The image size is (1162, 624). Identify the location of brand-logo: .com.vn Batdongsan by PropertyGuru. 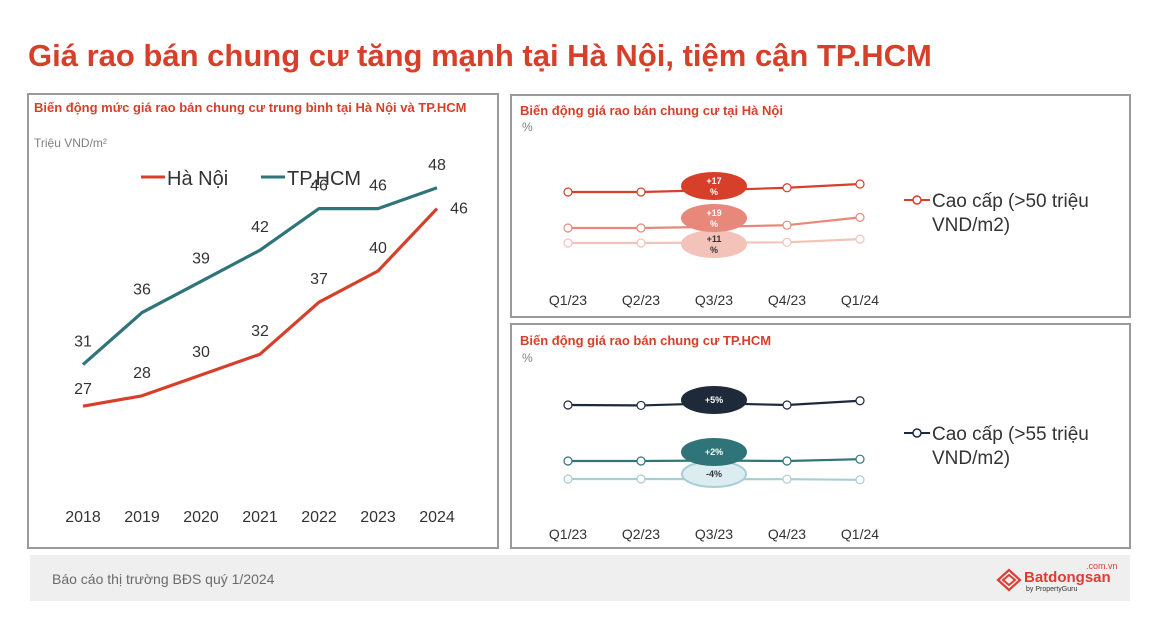
(1057, 578).